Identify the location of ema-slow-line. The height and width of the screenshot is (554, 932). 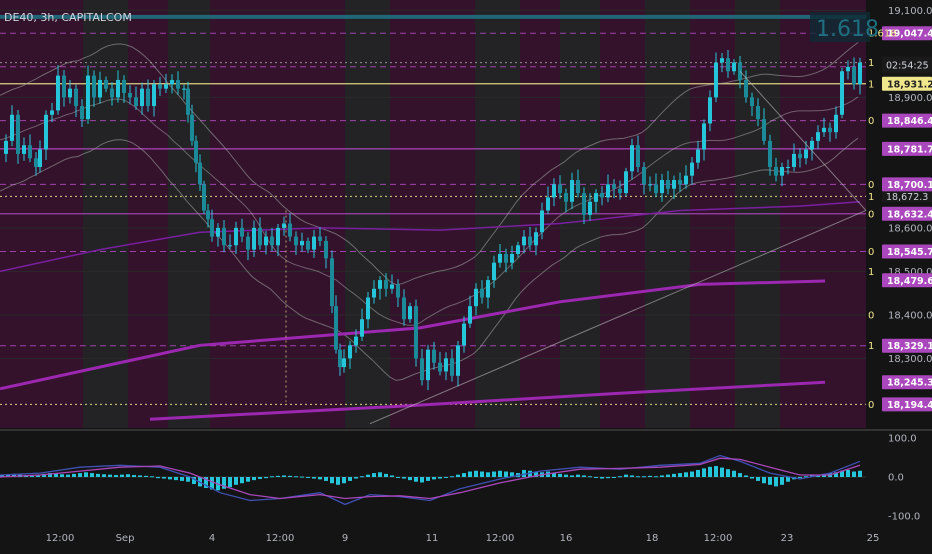
(487, 400).